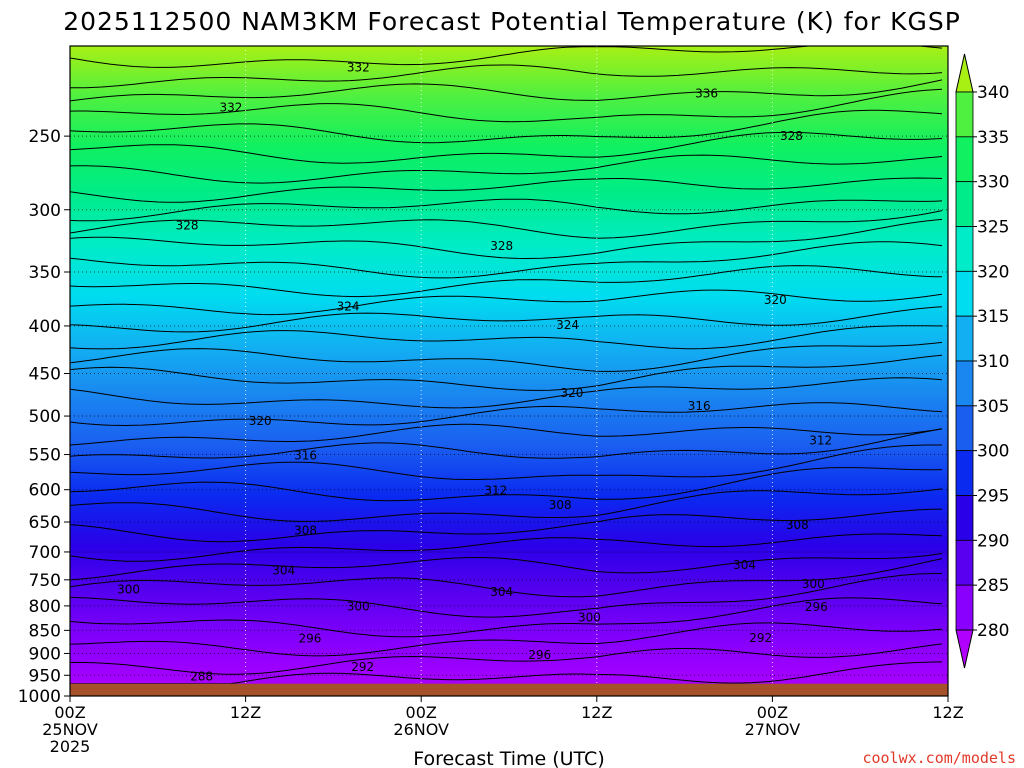  I want to click on colorbar-tick-label: 280, so click(993, 631).